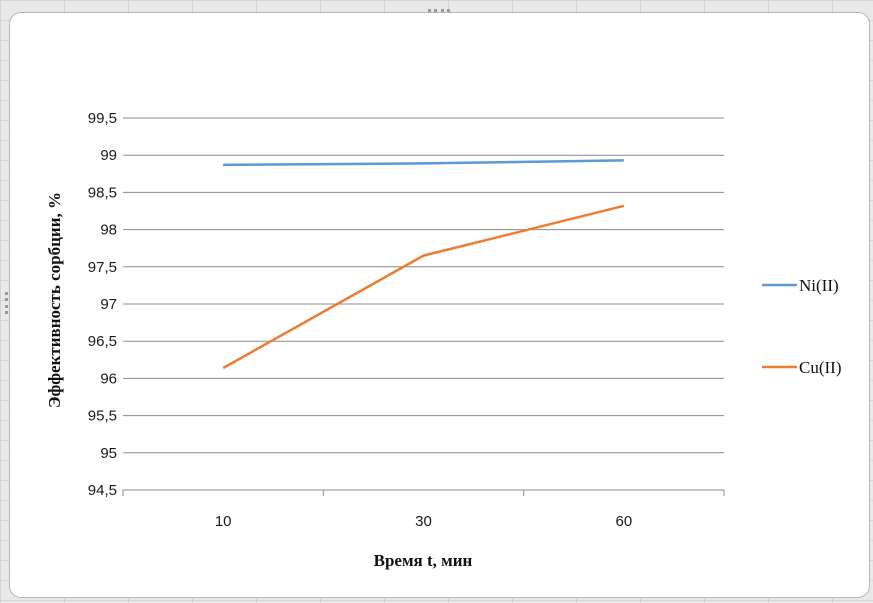  Describe the element at coordinates (102, 192) in the screenshot. I see `y-tick-label: 98,5` at that location.